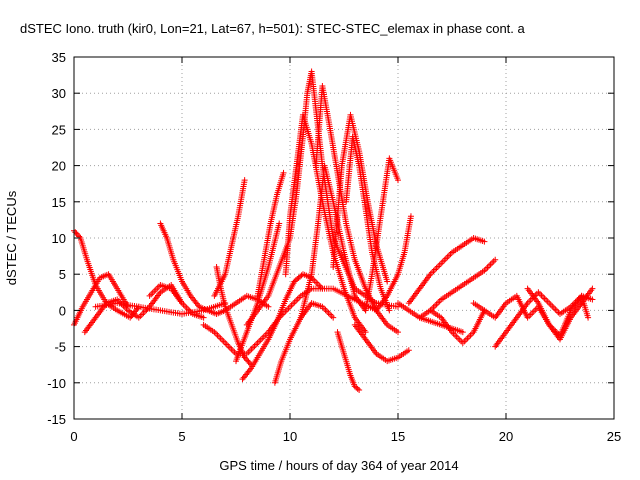  Describe the element at coordinates (62, 310) in the screenshot. I see `y-tick-label: 0` at that location.